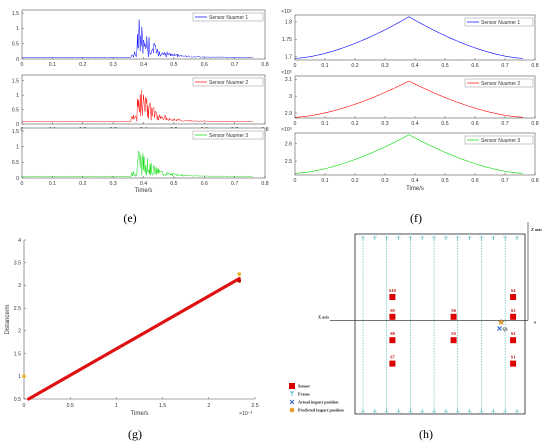 The image size is (550, 446). I want to click on legend-predicted-swatch, so click(292, 410).